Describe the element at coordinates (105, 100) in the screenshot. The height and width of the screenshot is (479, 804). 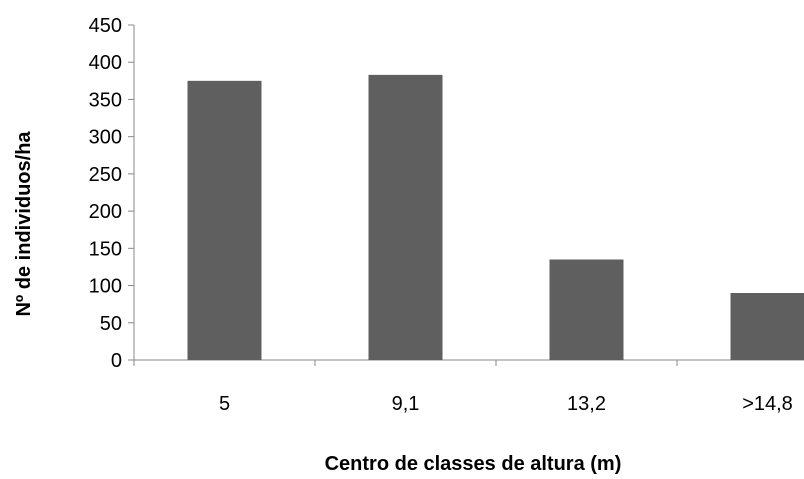
I see `y-tick-label: 350` at that location.